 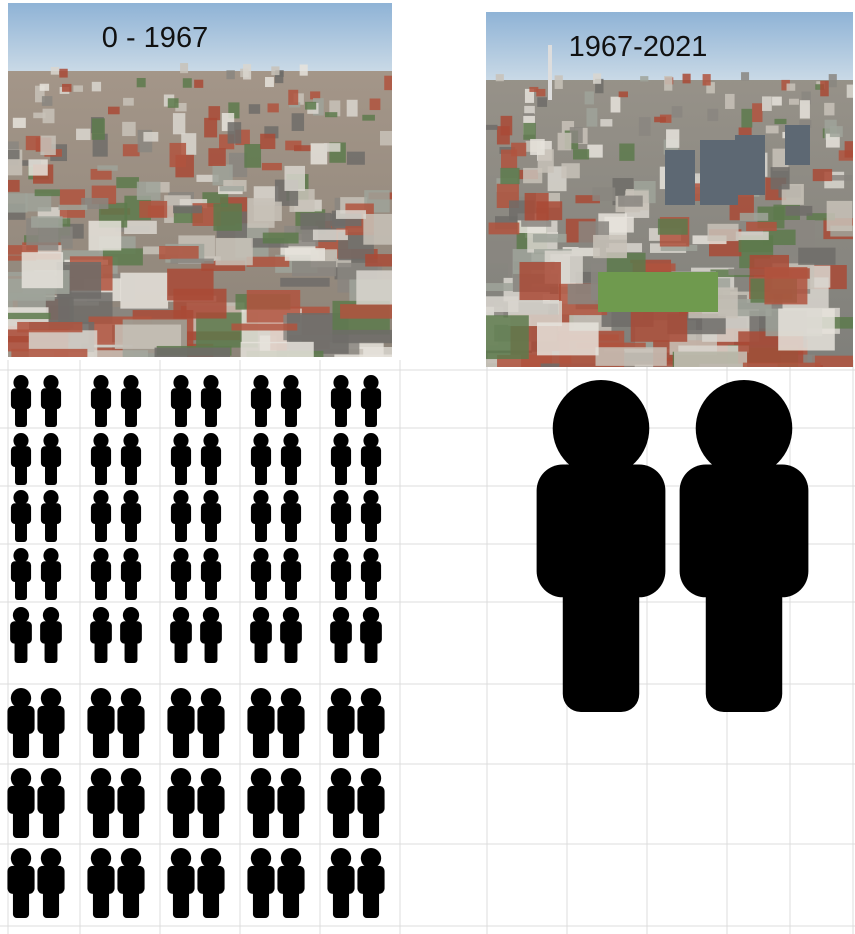 I want to click on period-label: 1967-2021, so click(x=638, y=47).